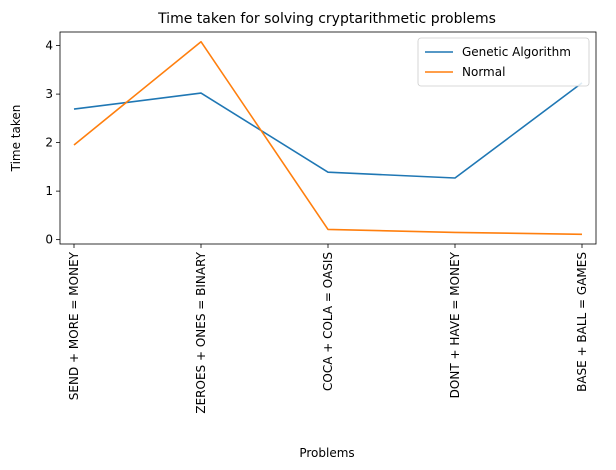 The width and height of the screenshot is (616, 470). Describe the element at coordinates (516, 52) in the screenshot. I see `legend-label: Genetic Algorithm` at that location.